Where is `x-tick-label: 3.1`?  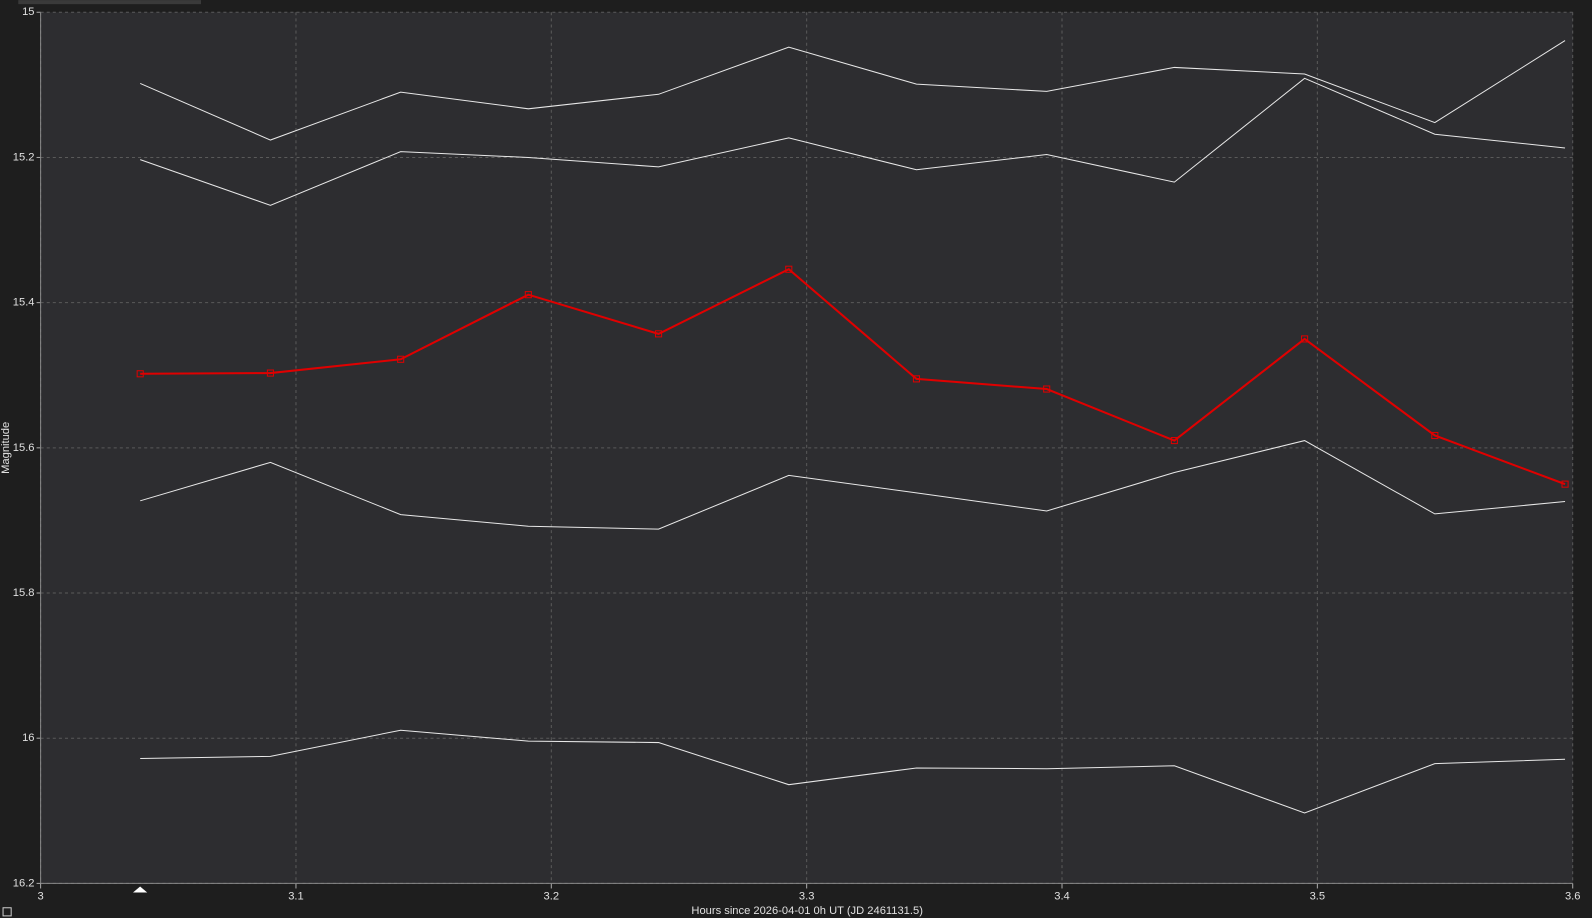
x-tick-label: 3.1 is located at coordinates (296, 897).